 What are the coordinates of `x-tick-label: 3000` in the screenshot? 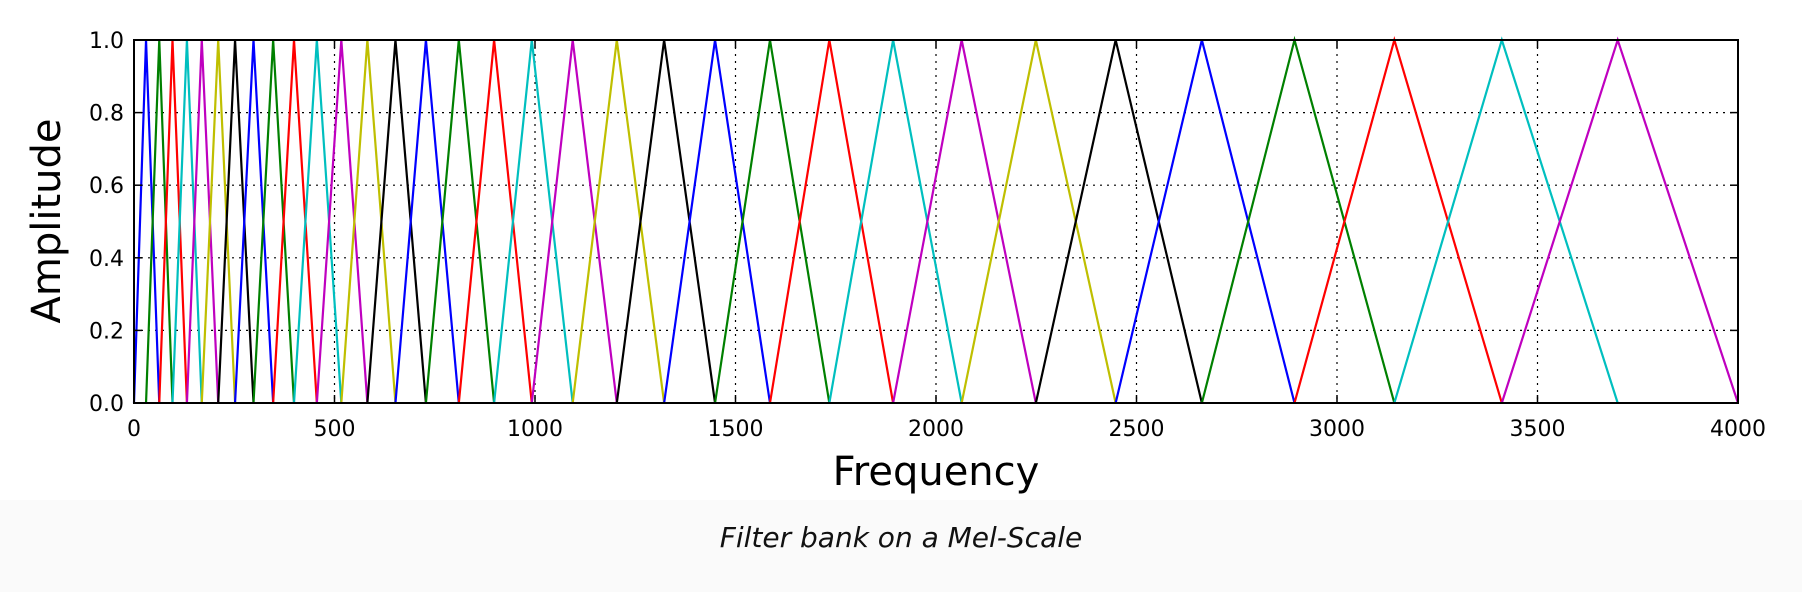 It's located at (1337, 429).